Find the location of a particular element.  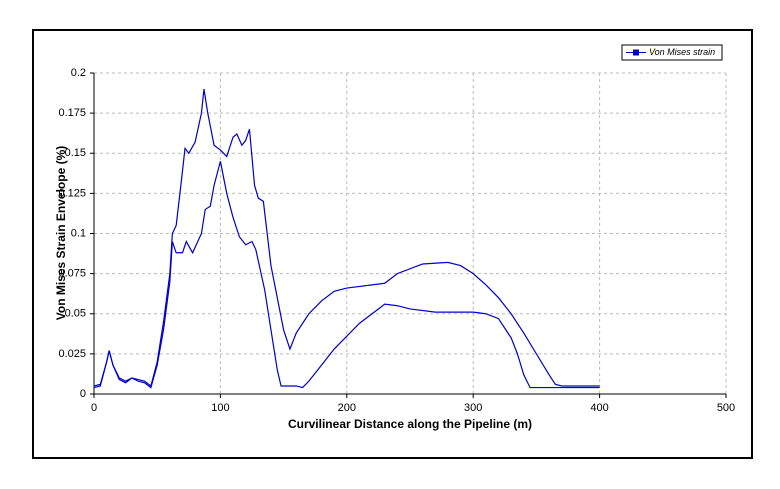

legend-box is located at coordinates (672, 52).